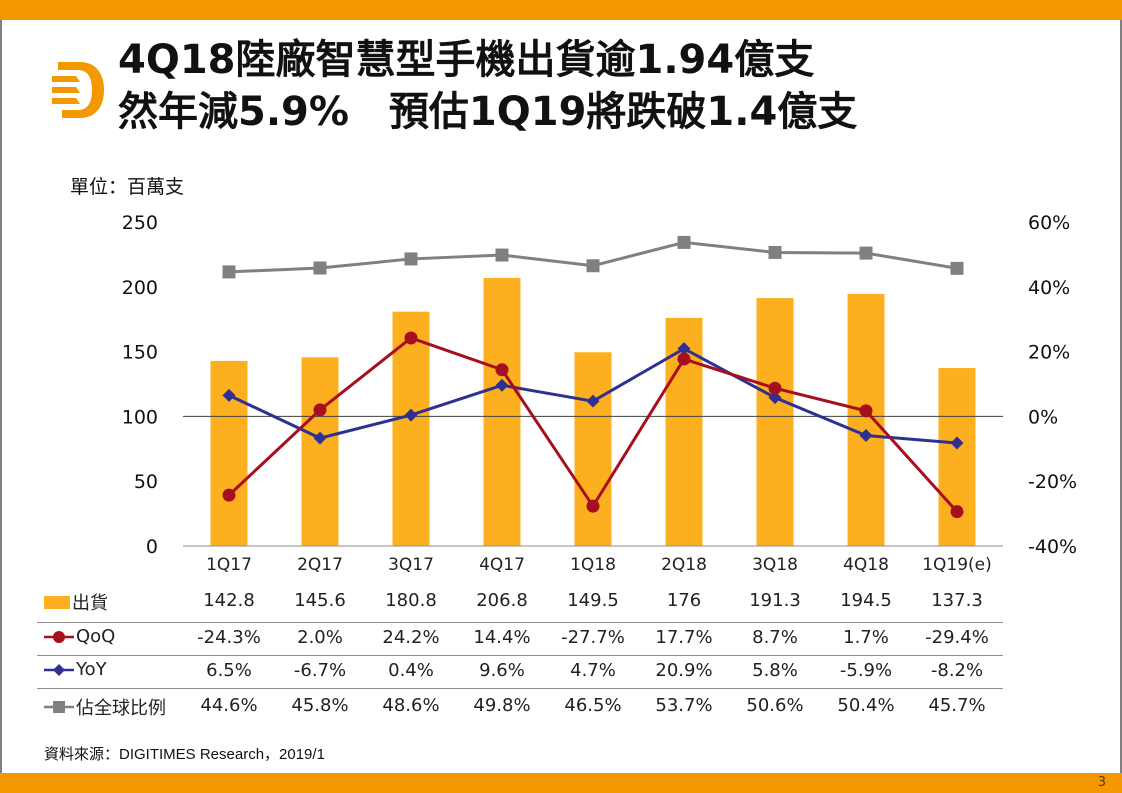 The image size is (1122, 793). Describe the element at coordinates (593, 449) in the screenshot. I see `bar-1Q18` at that location.